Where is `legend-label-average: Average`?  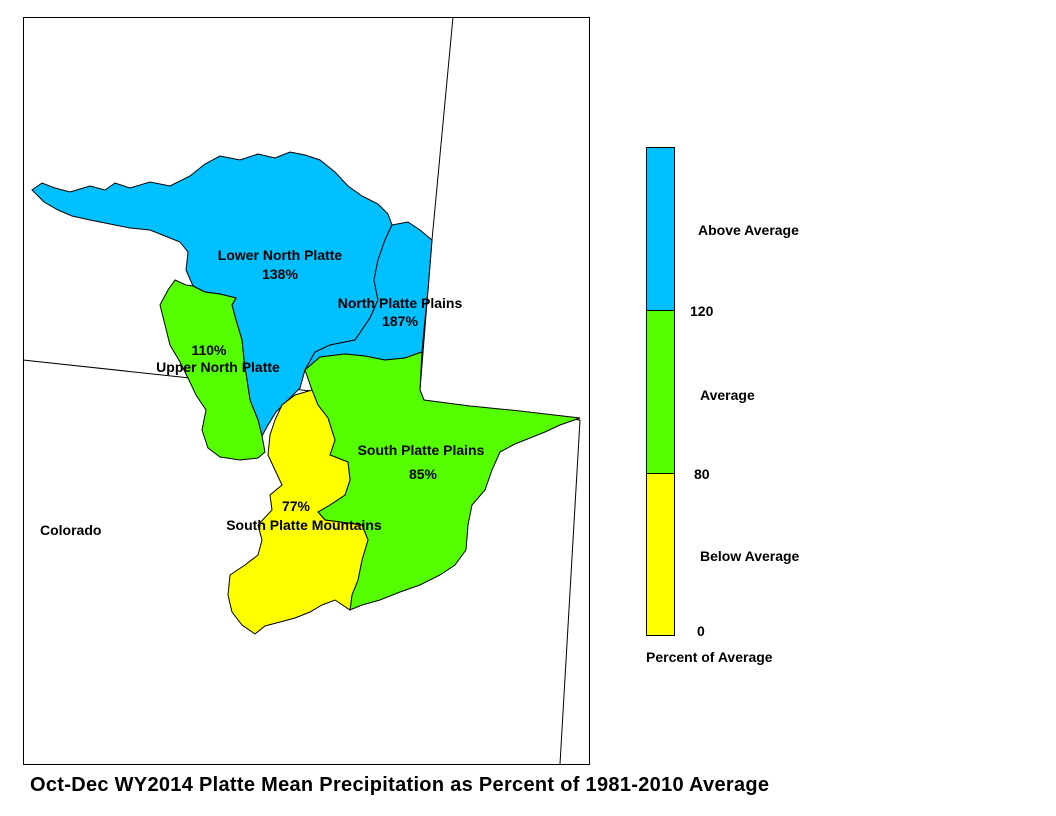 legend-label-average: Average is located at coordinates (727, 395).